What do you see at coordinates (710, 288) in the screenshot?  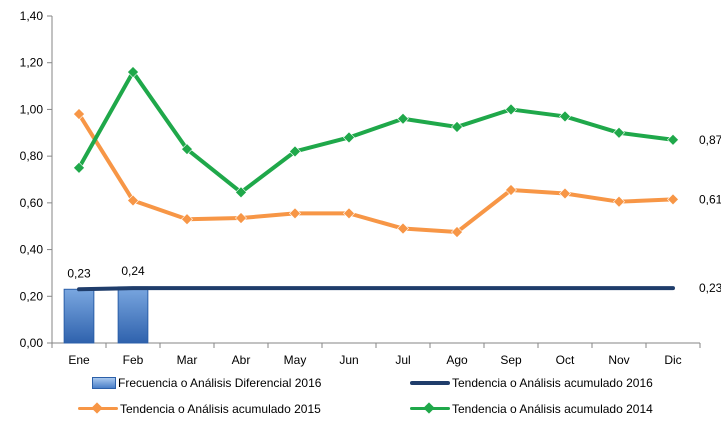 I see `end-data-label: 0,23` at bounding box center [710, 288].